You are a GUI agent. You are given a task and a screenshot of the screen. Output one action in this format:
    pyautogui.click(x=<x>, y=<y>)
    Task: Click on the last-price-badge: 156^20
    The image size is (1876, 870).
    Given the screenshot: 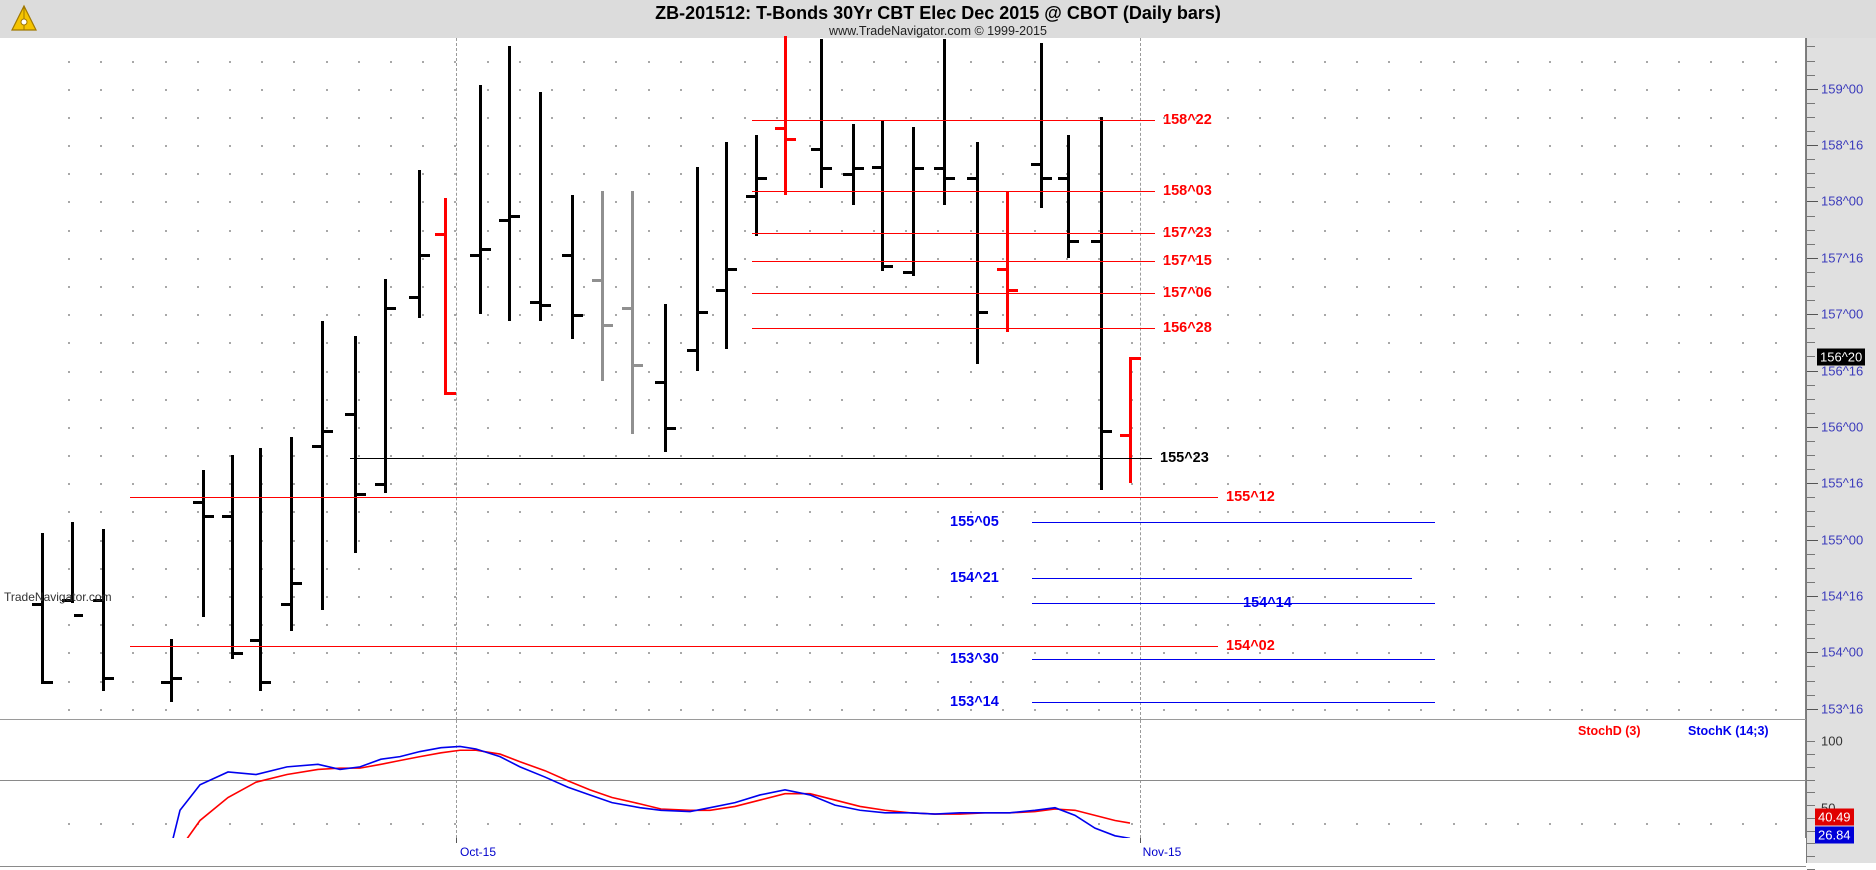 What is the action you would take?
    pyautogui.click(x=1841, y=357)
    